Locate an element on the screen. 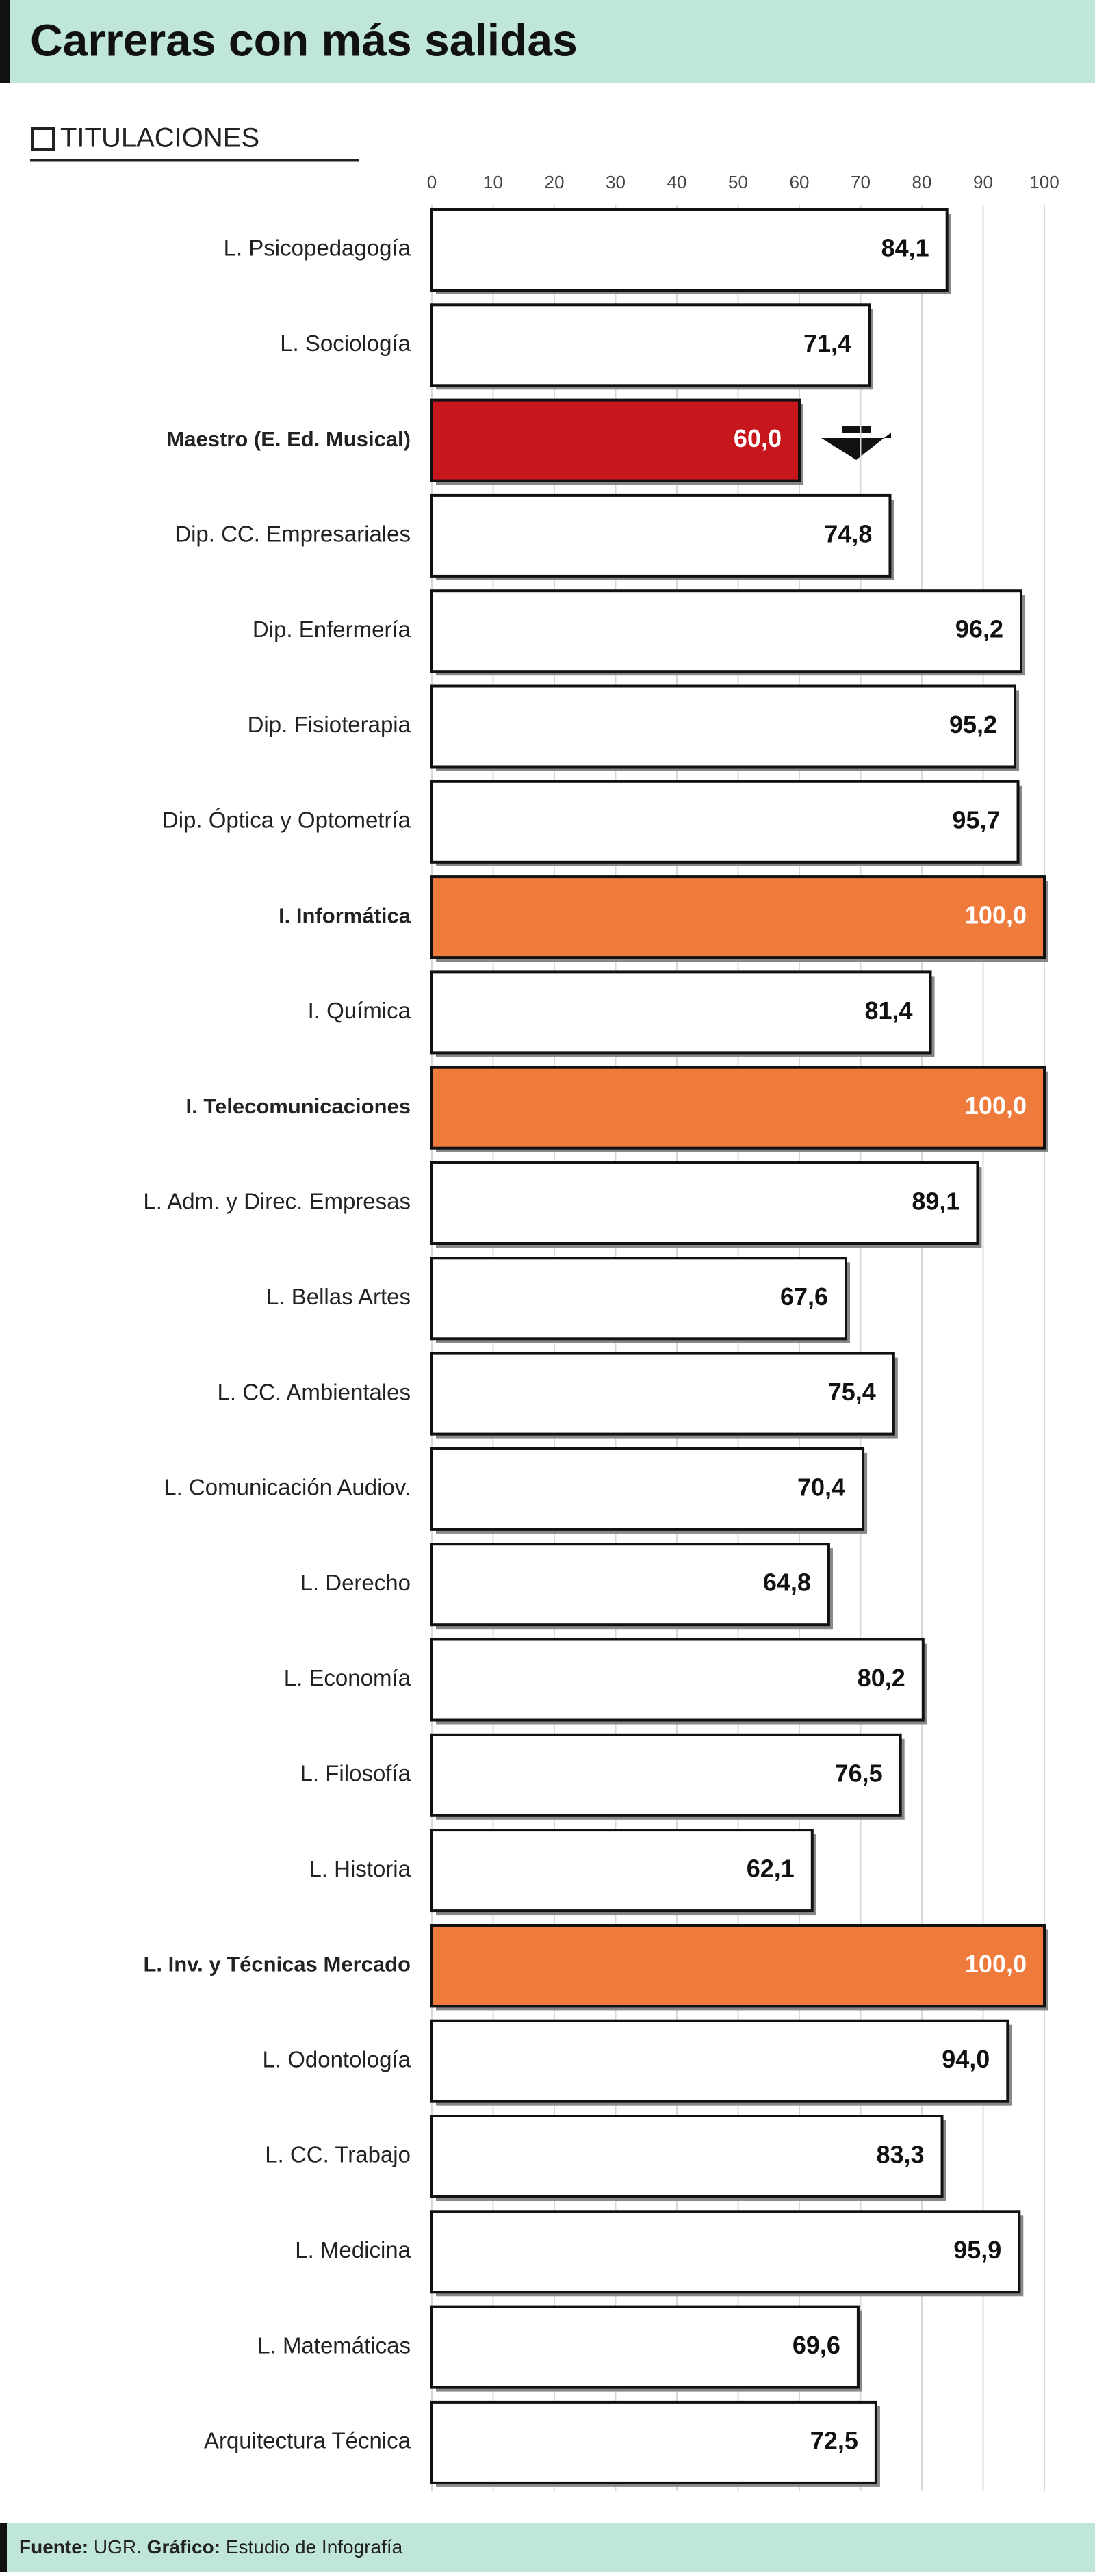  x-tick-label: 30 is located at coordinates (616, 182).